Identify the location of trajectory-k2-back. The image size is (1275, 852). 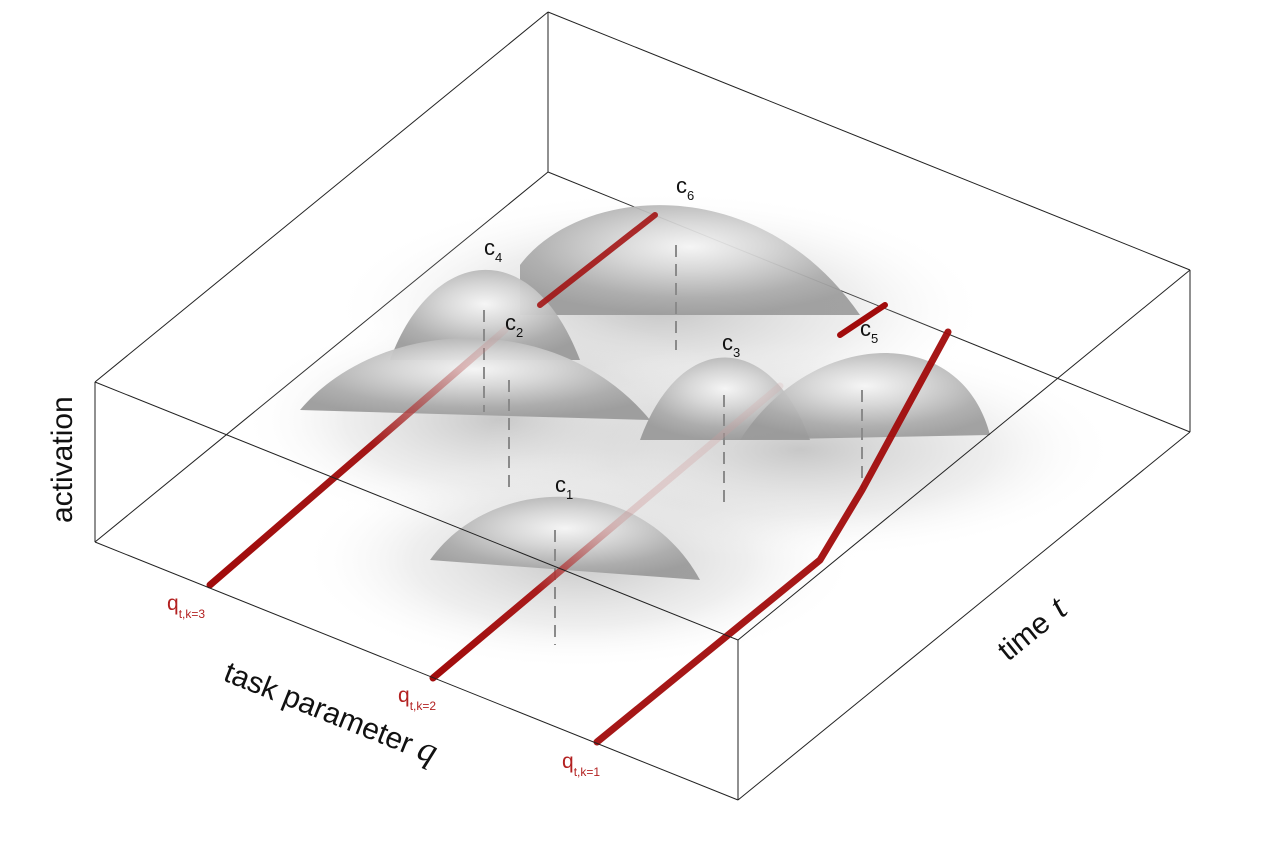
(862, 320).